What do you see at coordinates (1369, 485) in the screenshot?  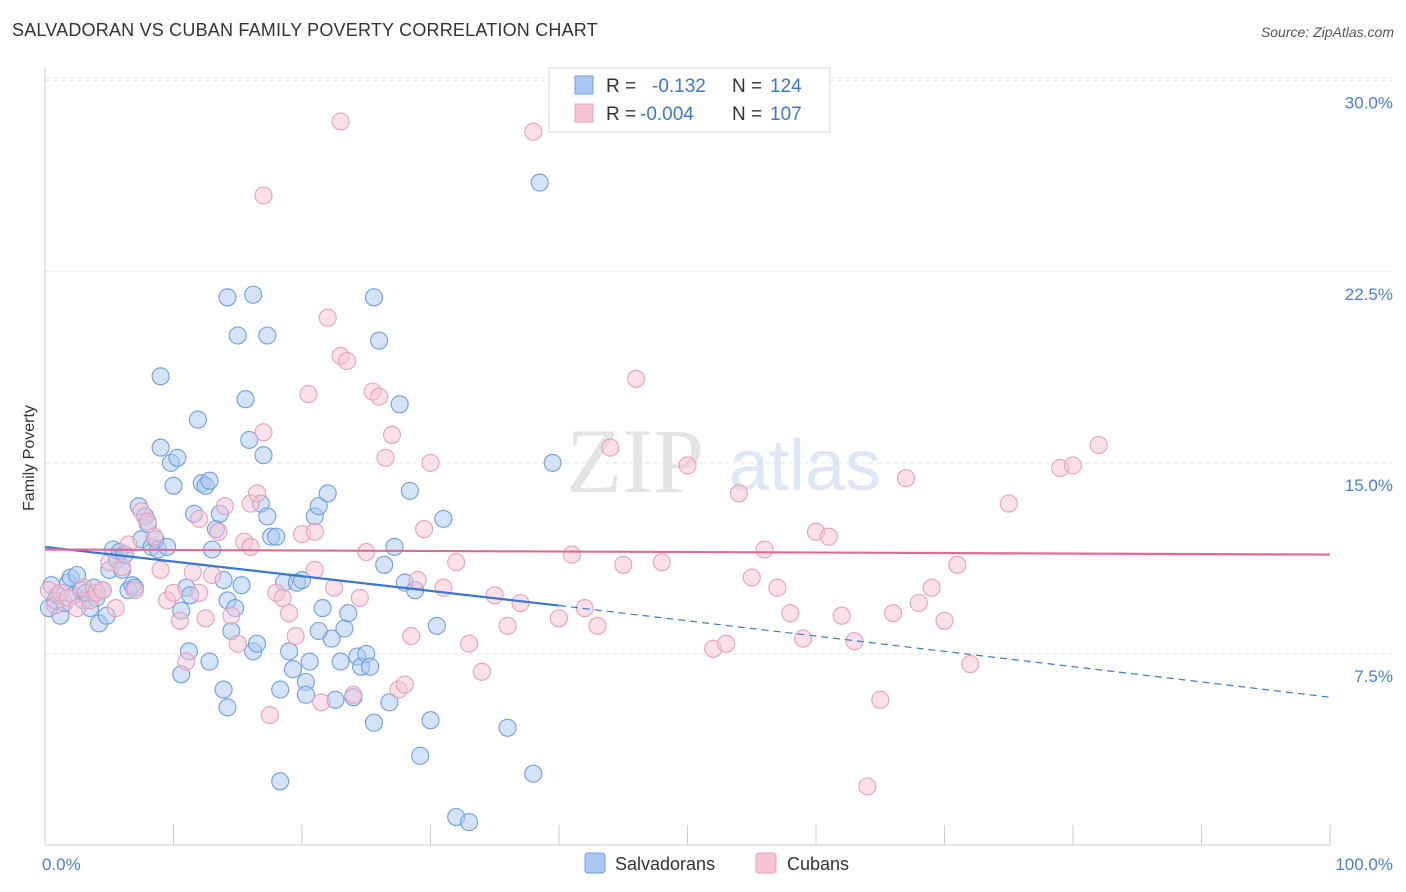 I see `y-tick-label: 15.0%` at bounding box center [1369, 485].